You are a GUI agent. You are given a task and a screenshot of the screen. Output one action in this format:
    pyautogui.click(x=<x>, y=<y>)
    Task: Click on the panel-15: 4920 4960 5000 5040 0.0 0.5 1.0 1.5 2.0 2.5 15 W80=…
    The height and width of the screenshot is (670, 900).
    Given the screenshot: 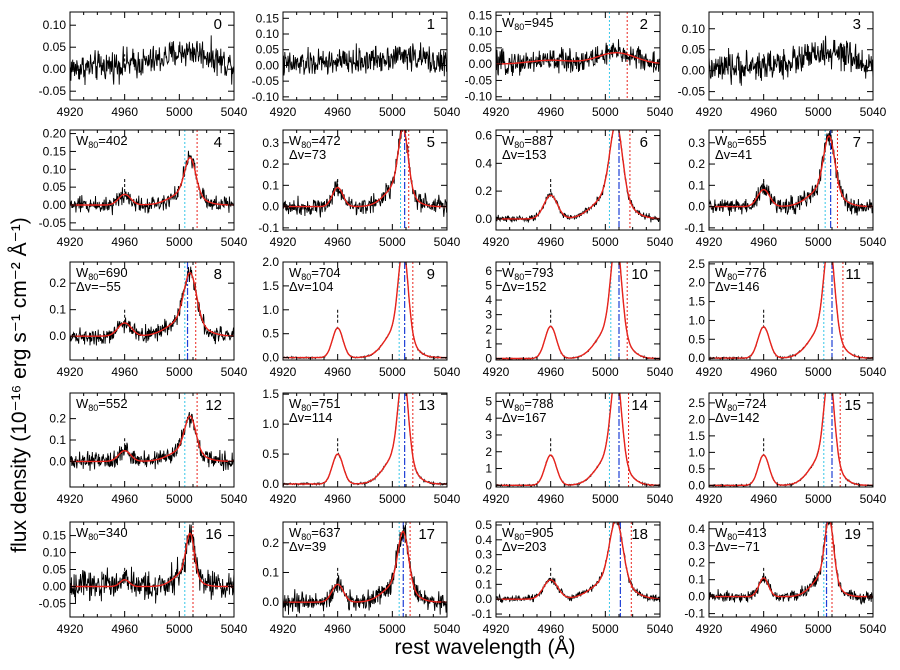 What is the action you would take?
    pyautogui.click(x=787, y=449)
    